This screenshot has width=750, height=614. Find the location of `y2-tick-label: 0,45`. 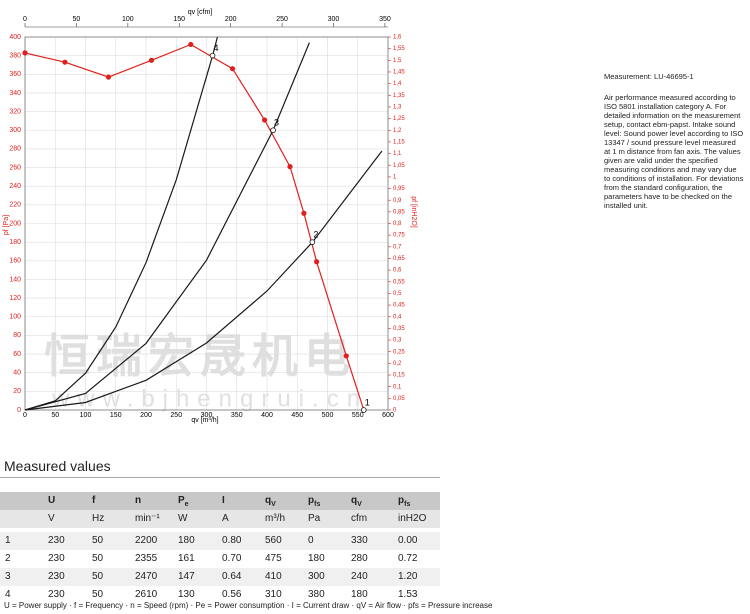

y2-tick-label: 0,45 is located at coordinates (399, 306).